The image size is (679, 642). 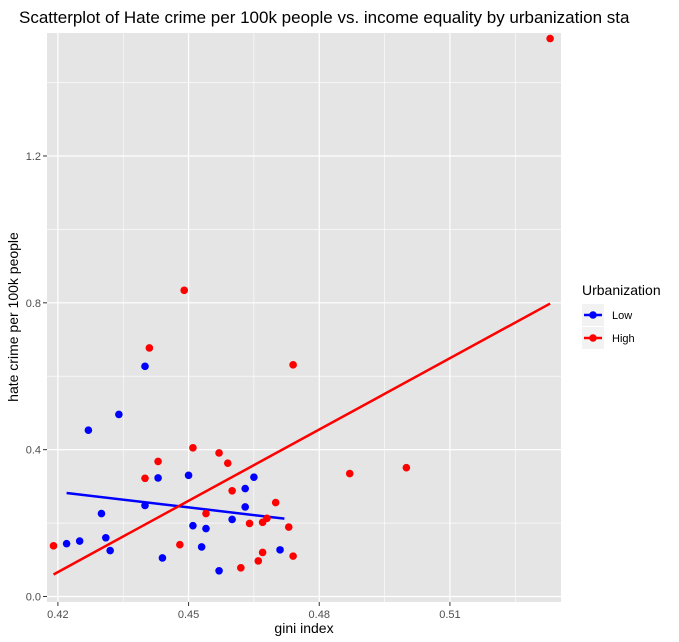 What do you see at coordinates (623, 339) in the screenshot?
I see `legend-label-high: High` at bounding box center [623, 339].